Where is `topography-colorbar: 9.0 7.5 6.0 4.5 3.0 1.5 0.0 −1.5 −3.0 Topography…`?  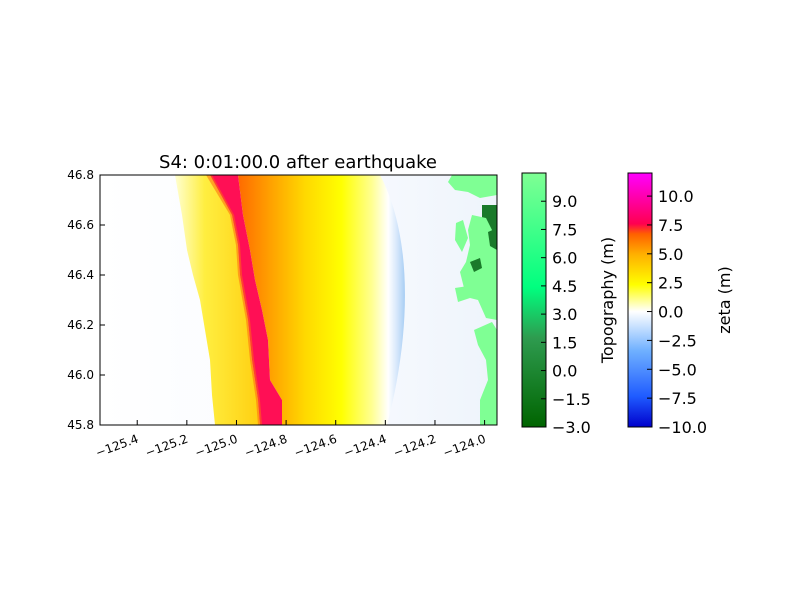 topography-colorbar: 9.0 7.5 6.0 4.5 3.0 1.5 0.0 −1.5 −3.0 Topography… is located at coordinates (569, 304).